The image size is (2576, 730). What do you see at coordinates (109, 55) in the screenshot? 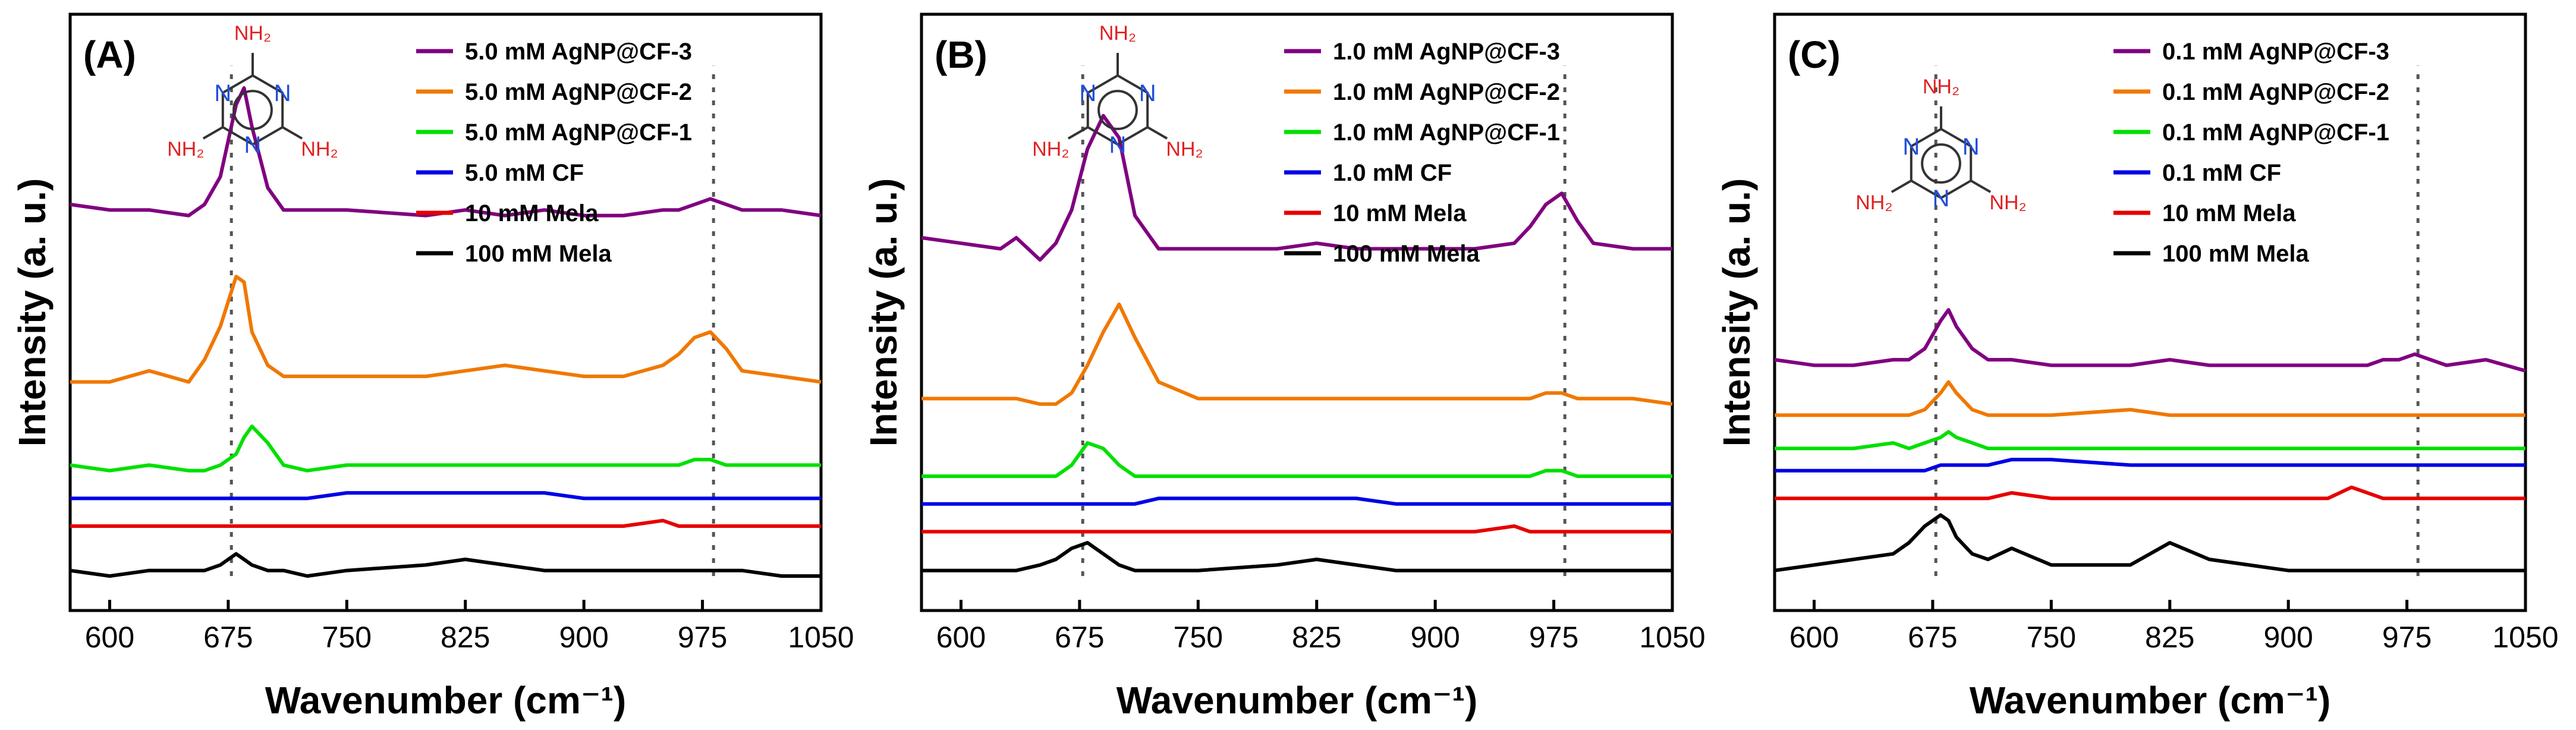
I see `panel-label: (A)` at bounding box center [109, 55].